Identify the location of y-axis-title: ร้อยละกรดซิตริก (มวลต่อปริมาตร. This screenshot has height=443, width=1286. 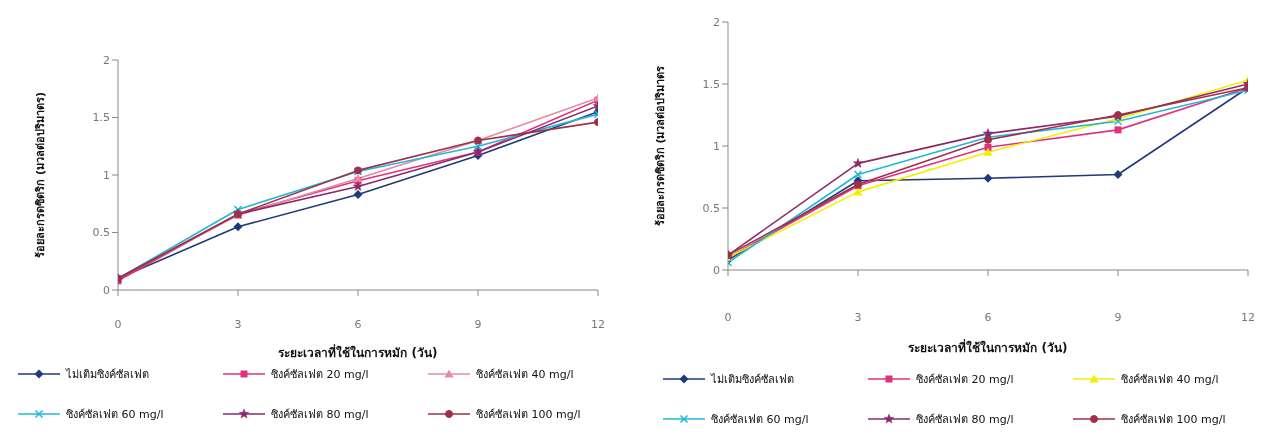
(660, 146).